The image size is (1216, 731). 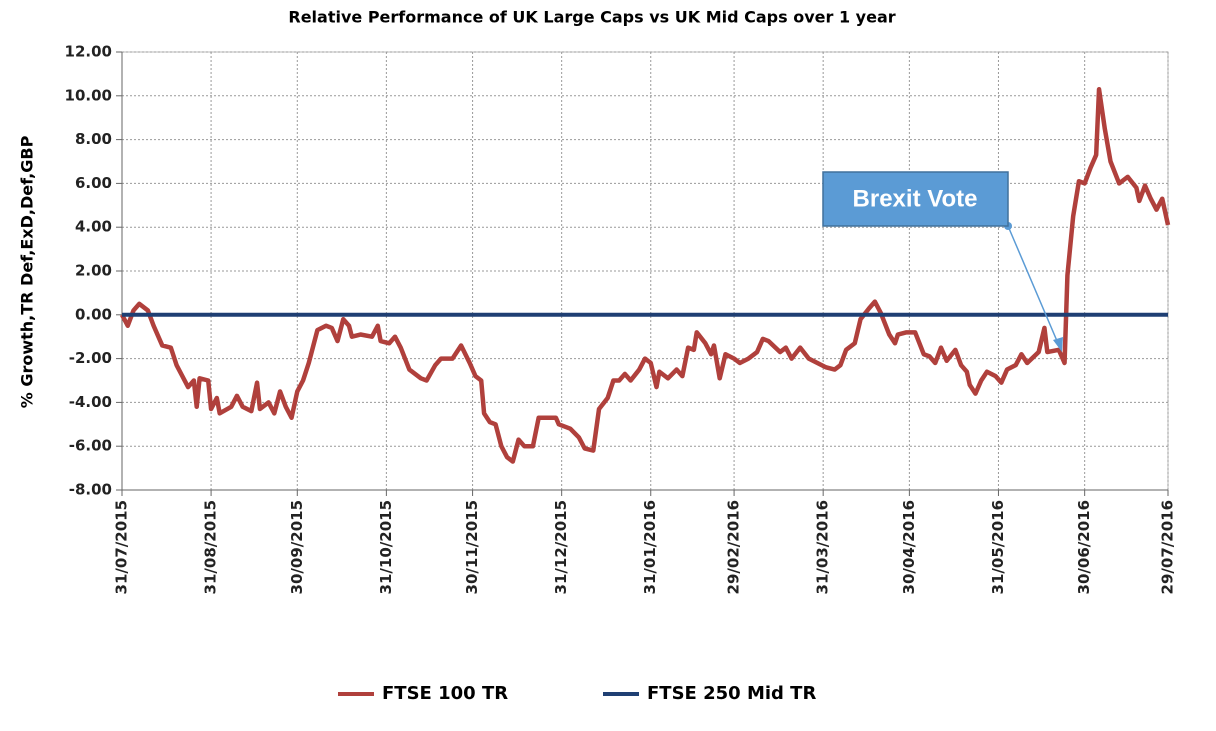 What do you see at coordinates (88, 52) in the screenshot?
I see `y-tick-label: 12.00` at bounding box center [88, 52].